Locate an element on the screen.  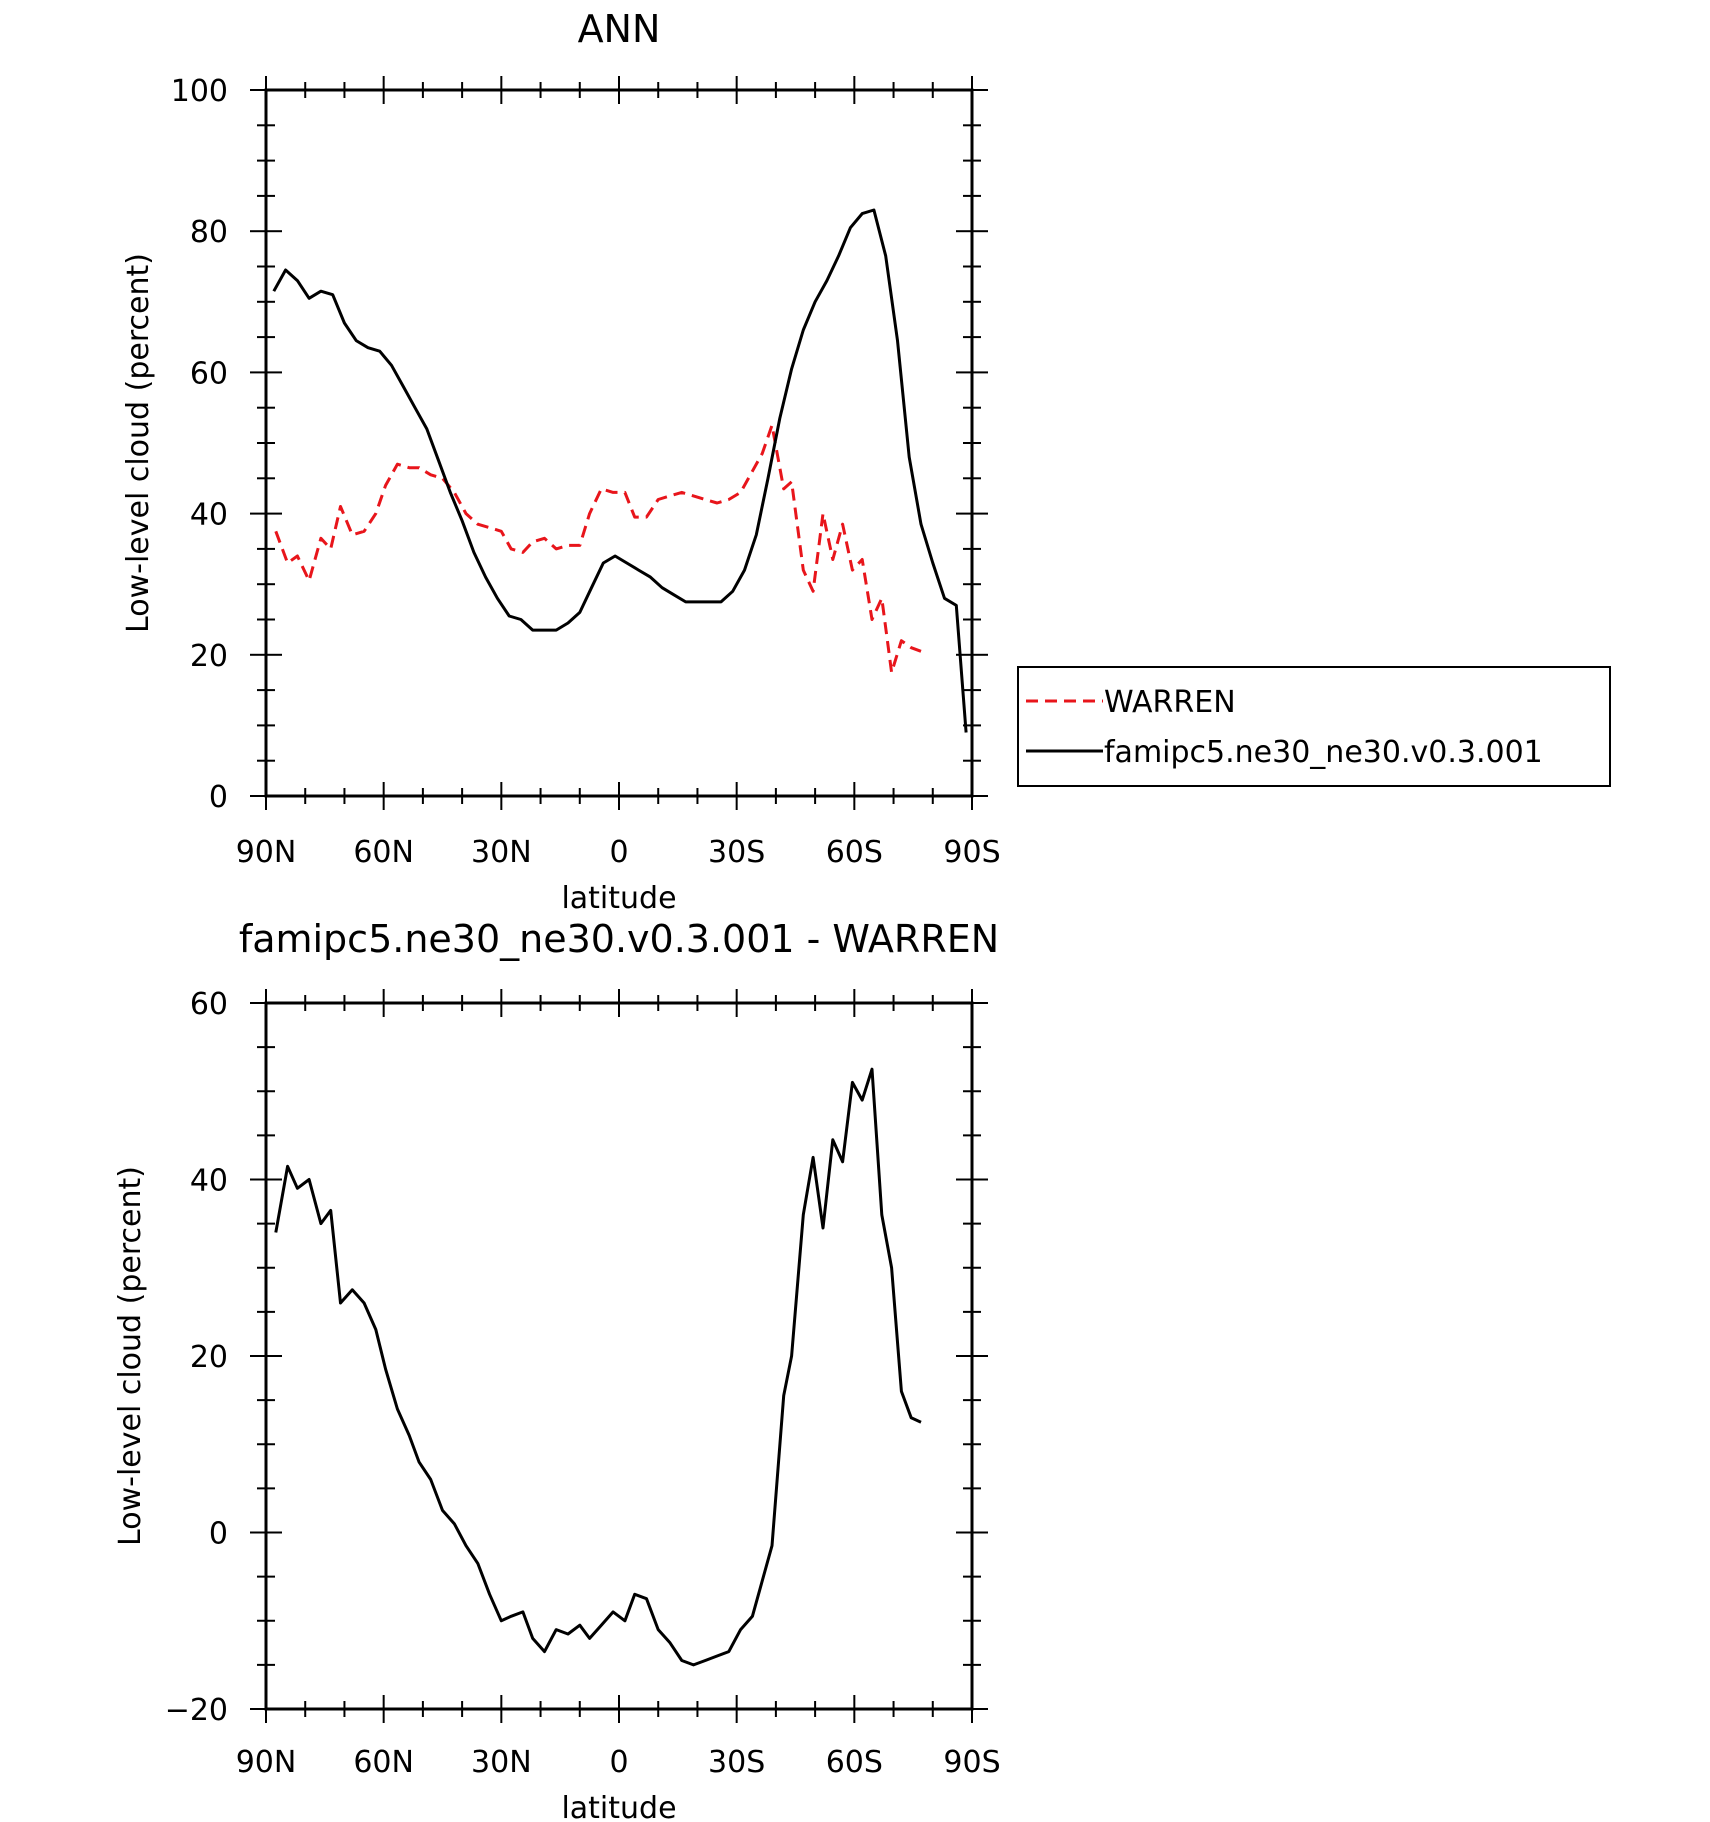
bottom-x-tick-label: 60N is located at coordinates (383, 1762).